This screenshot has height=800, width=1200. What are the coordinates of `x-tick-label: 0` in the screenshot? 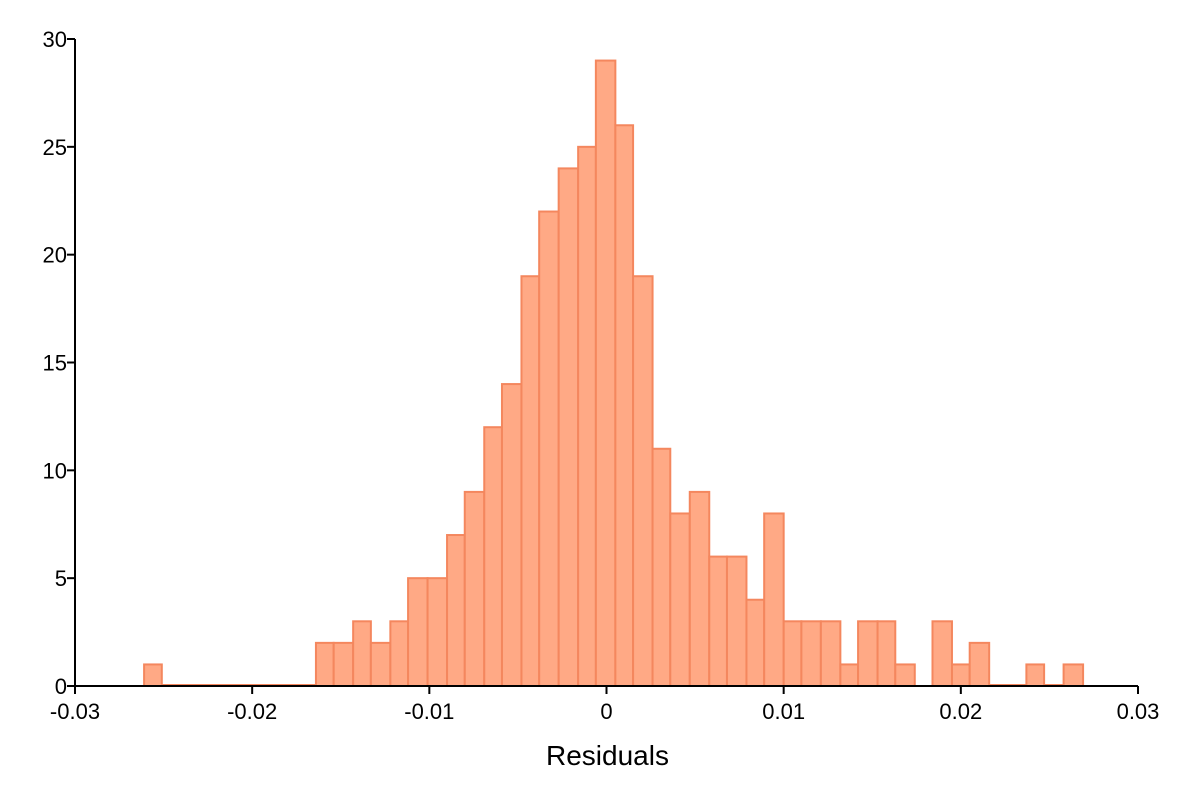 It's located at (606, 711).